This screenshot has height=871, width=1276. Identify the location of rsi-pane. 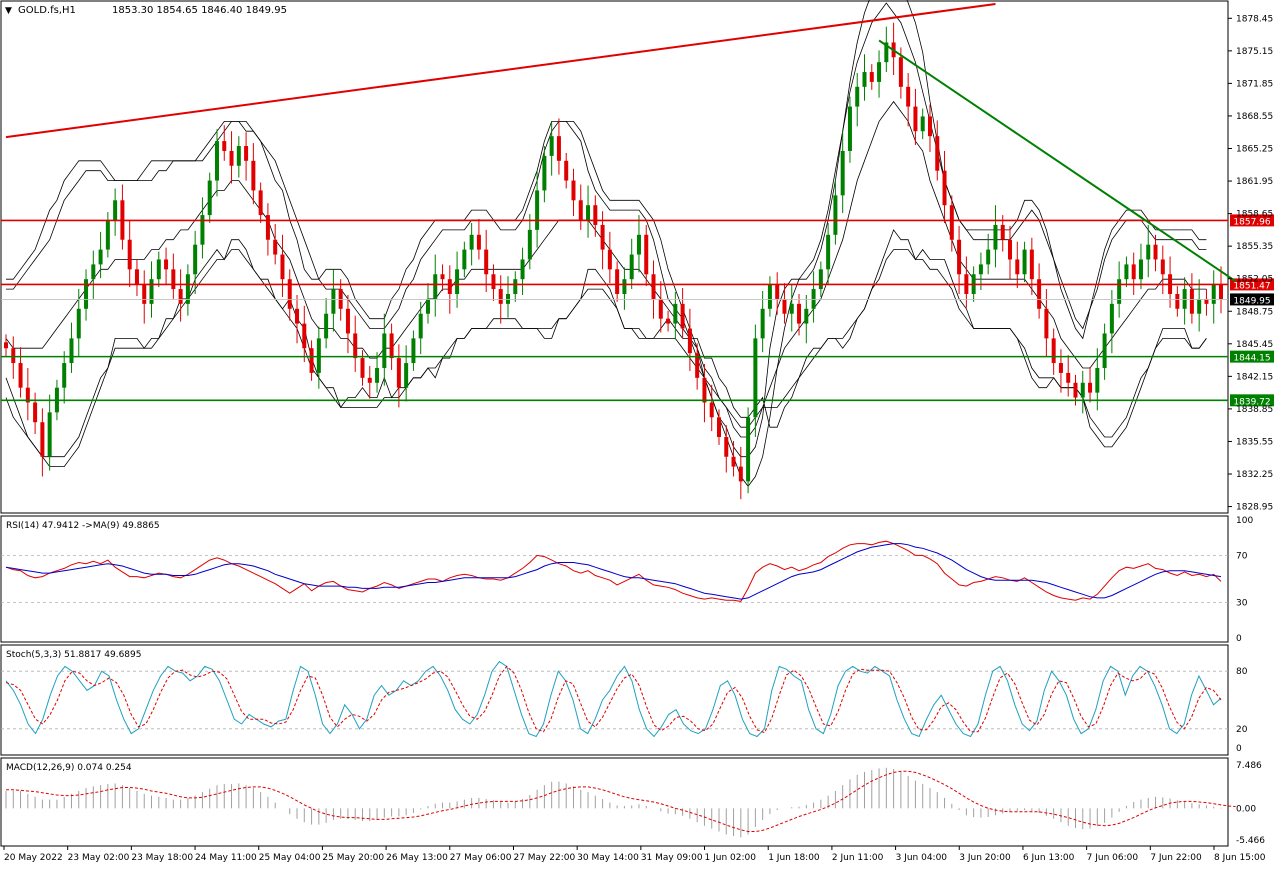
(614, 579).